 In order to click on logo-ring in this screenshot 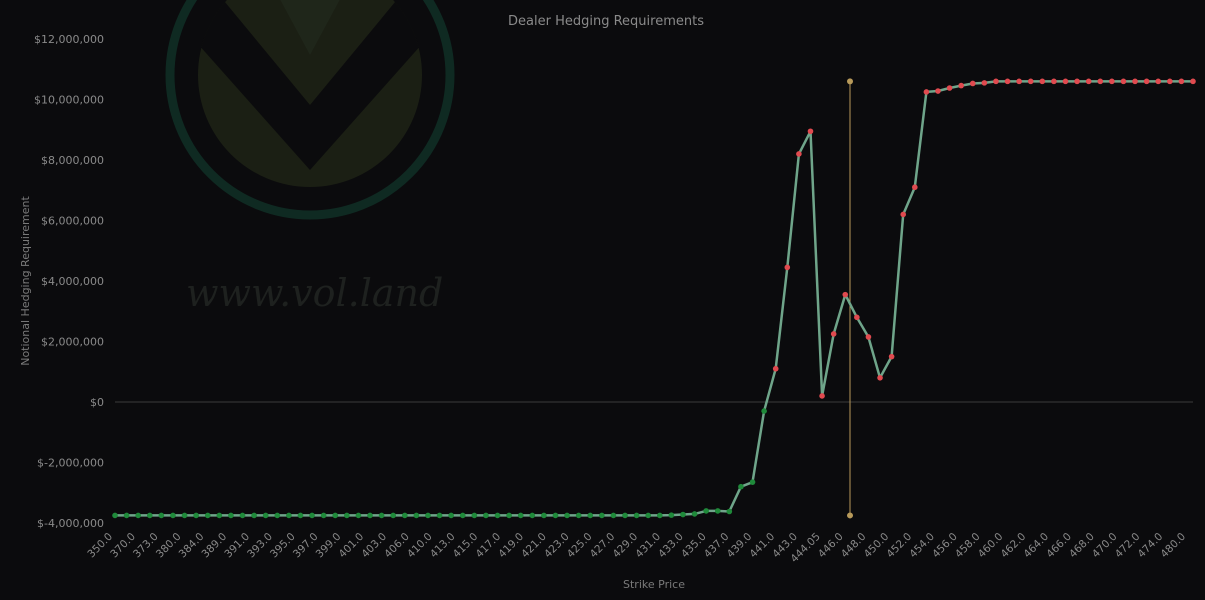, I will do `click(310, 110)`.